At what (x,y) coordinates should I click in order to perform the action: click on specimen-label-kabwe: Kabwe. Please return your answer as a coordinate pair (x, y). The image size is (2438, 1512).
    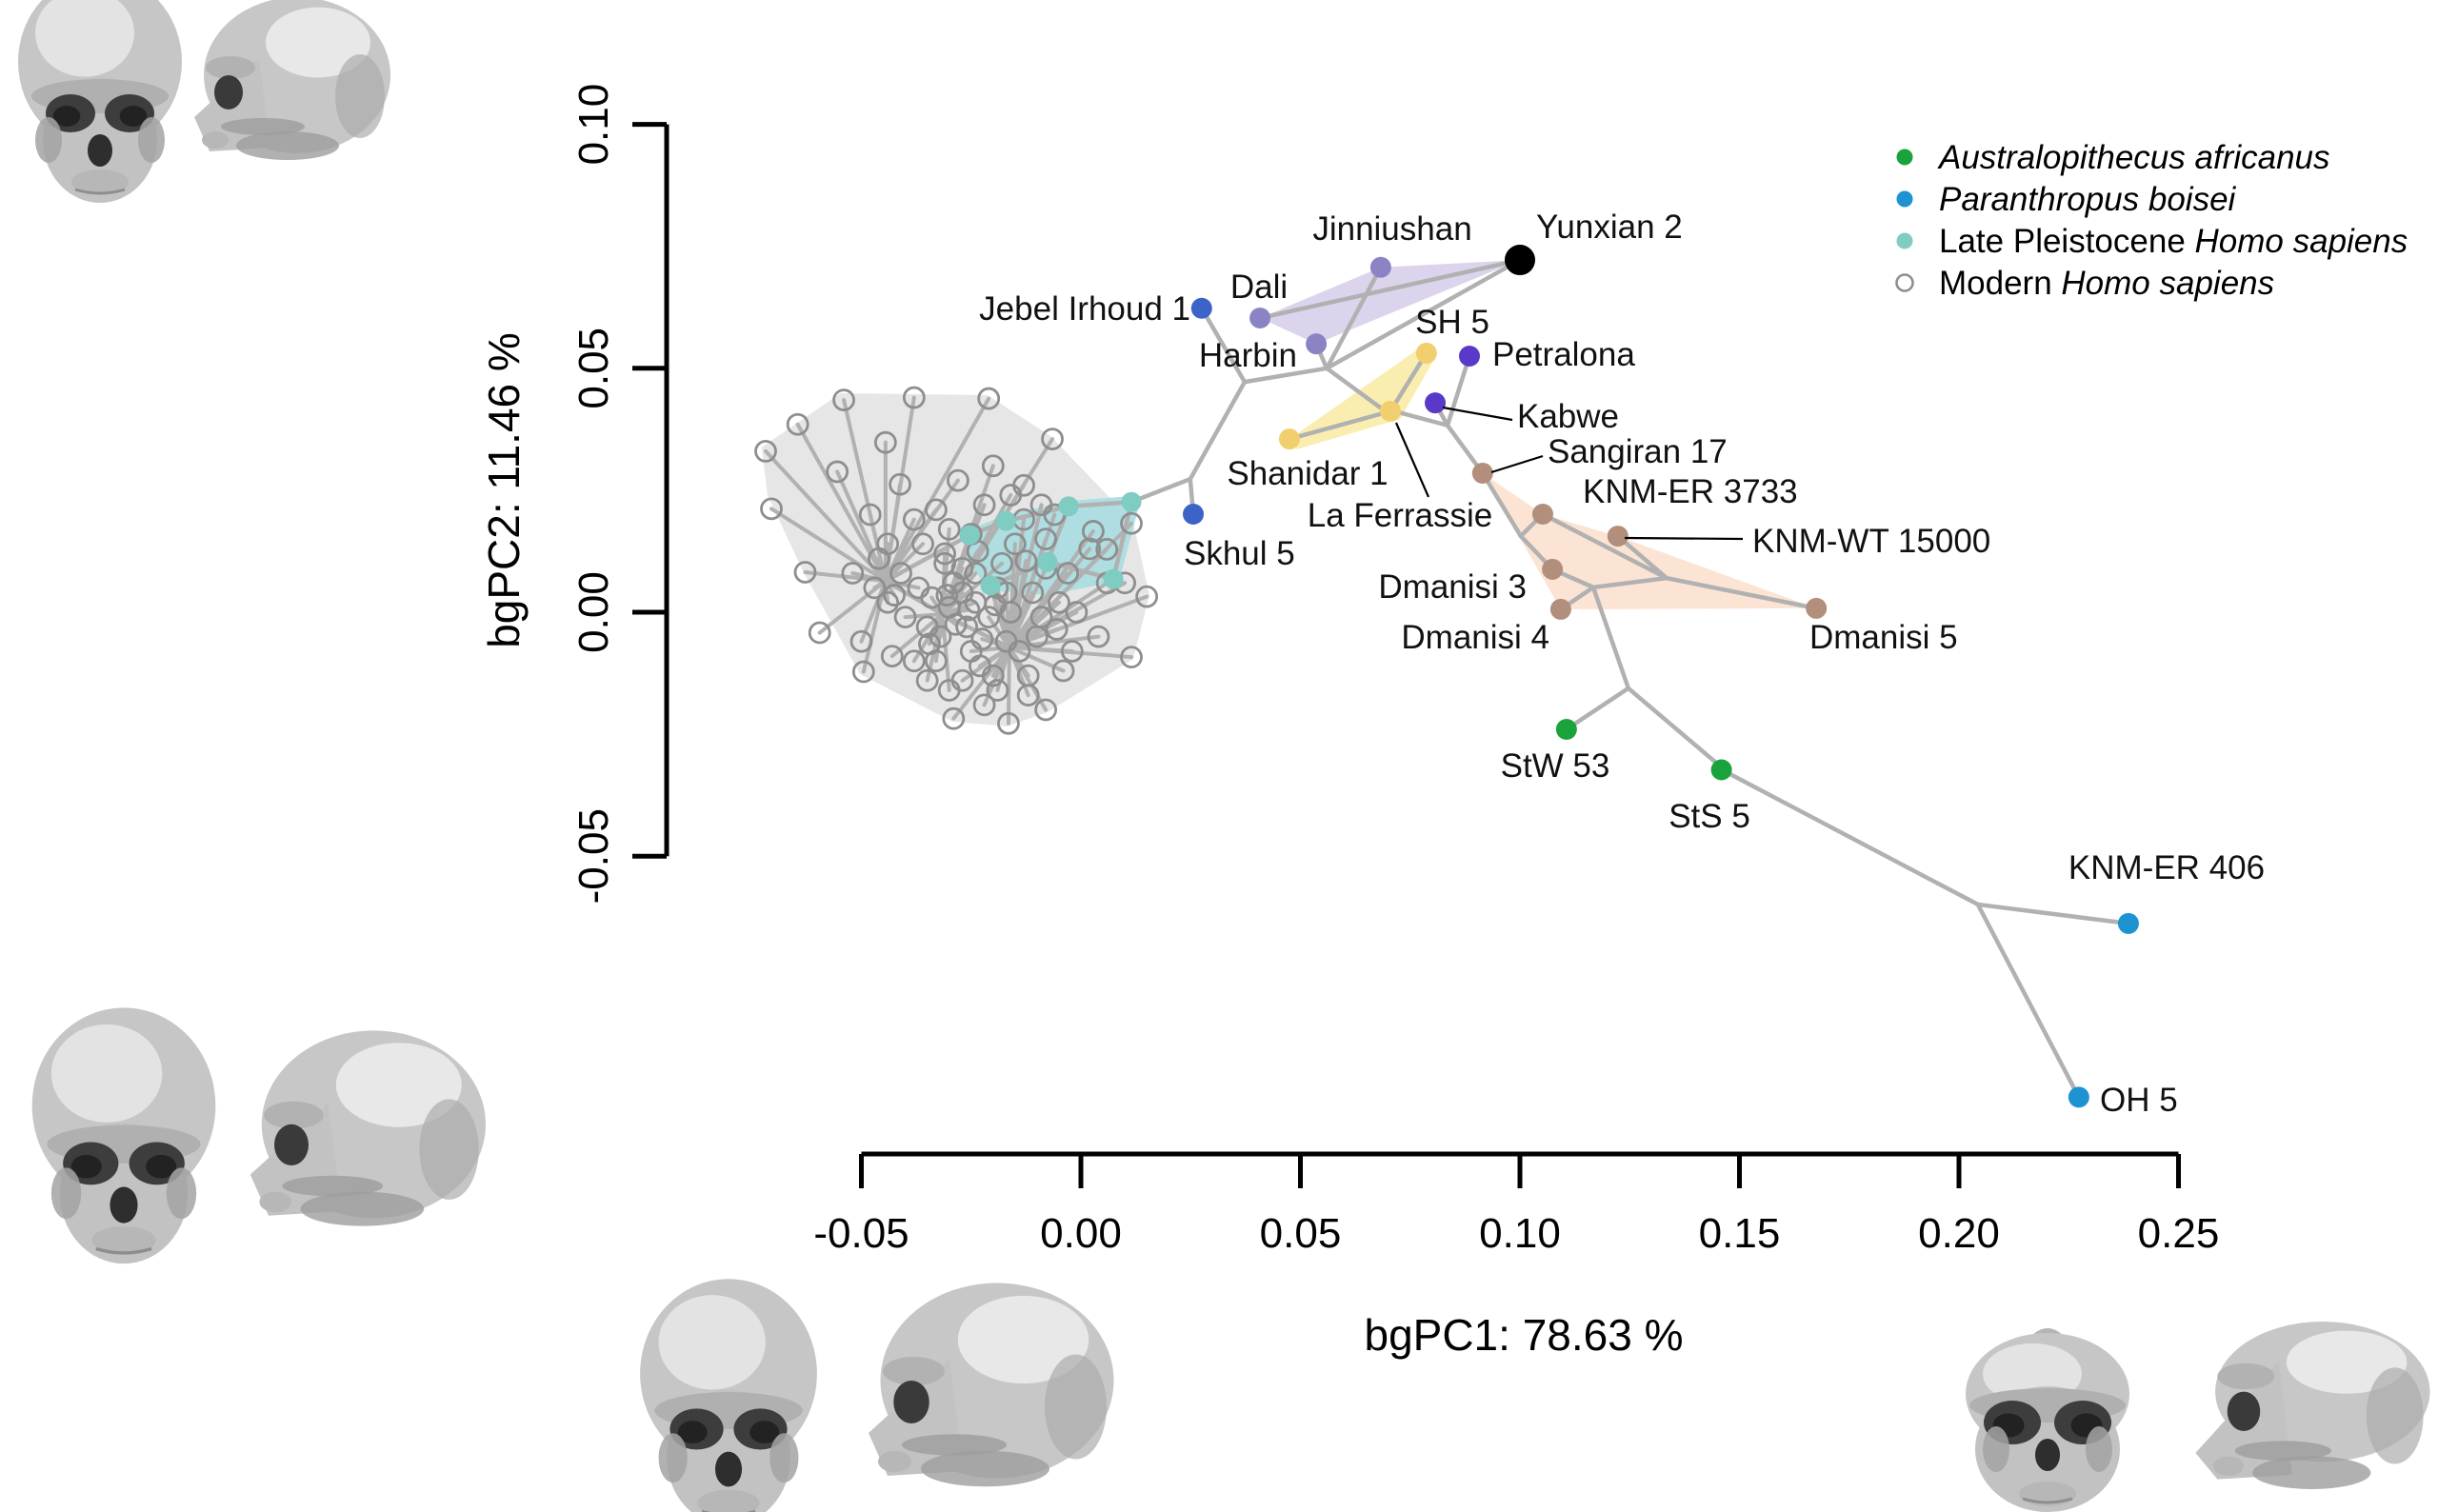
    Looking at the image, I should click on (1568, 416).